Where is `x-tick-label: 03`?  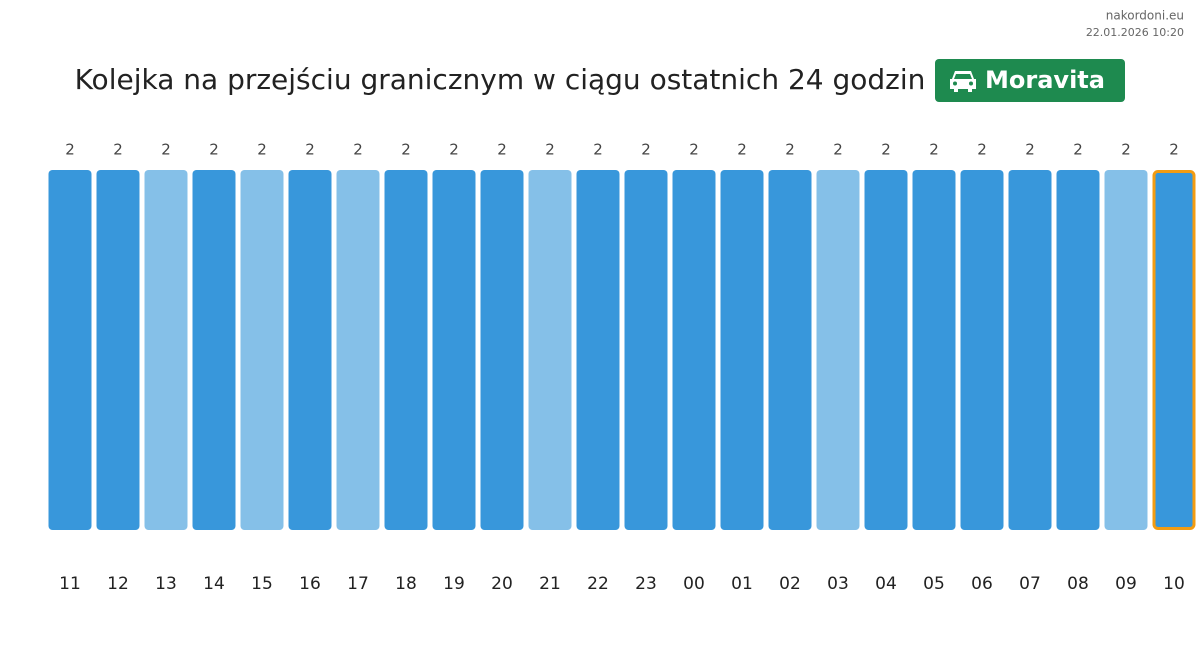 x-tick-label: 03 is located at coordinates (838, 584).